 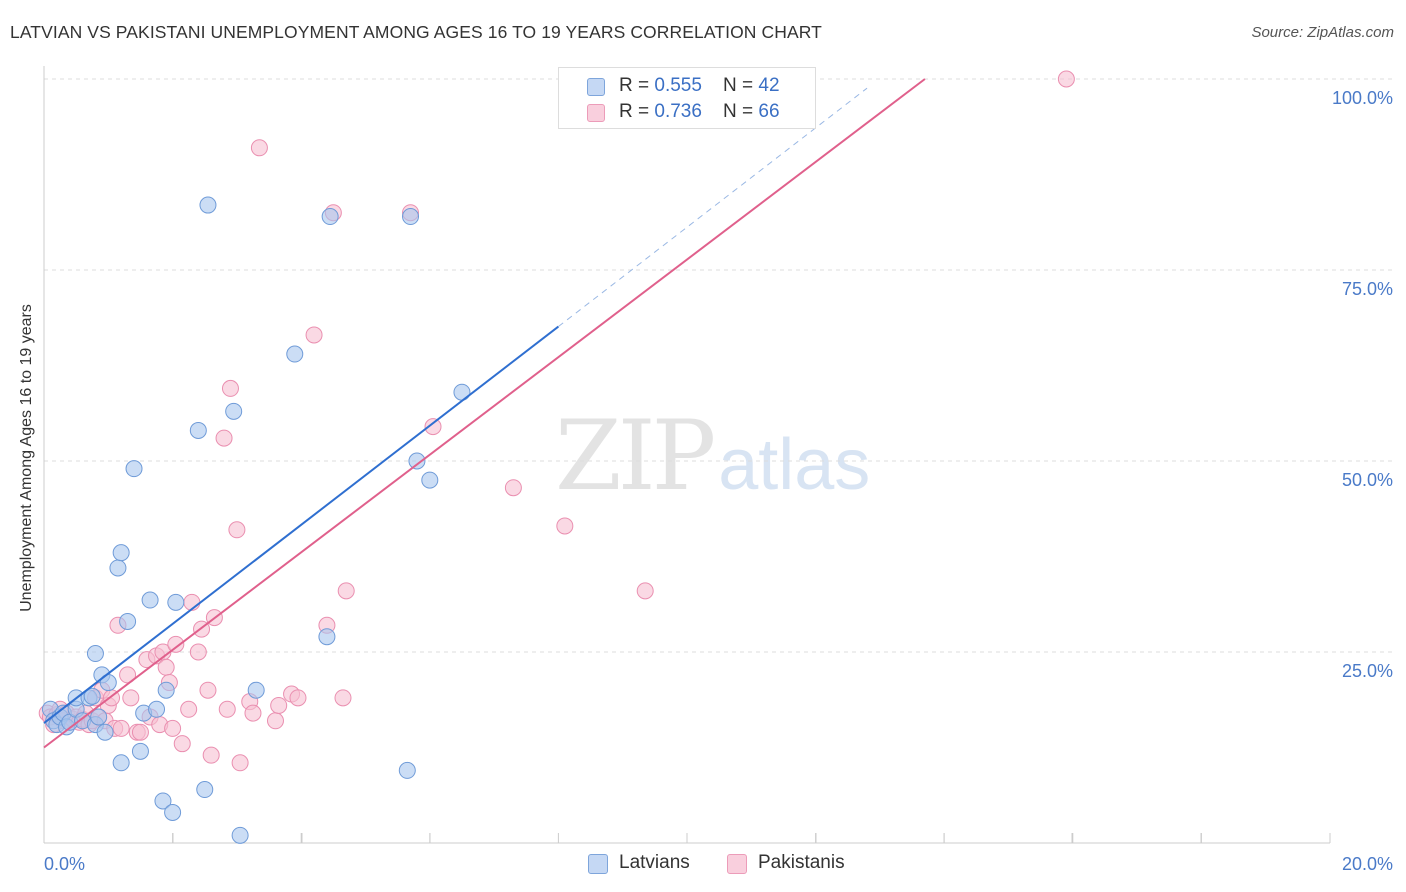 I want to click on x-tick-label-max: 20.0%, so click(x=1367, y=864).